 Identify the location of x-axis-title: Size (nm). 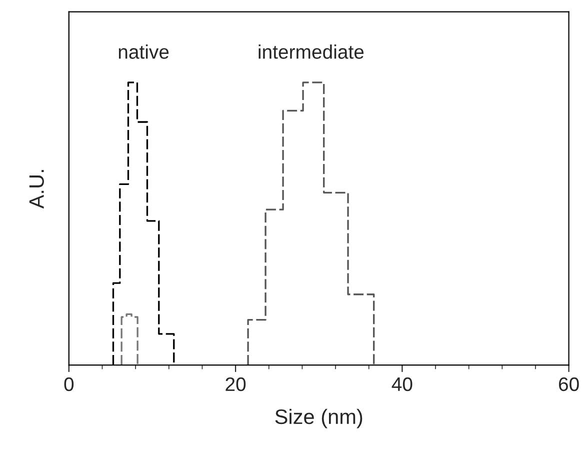
(318, 418).